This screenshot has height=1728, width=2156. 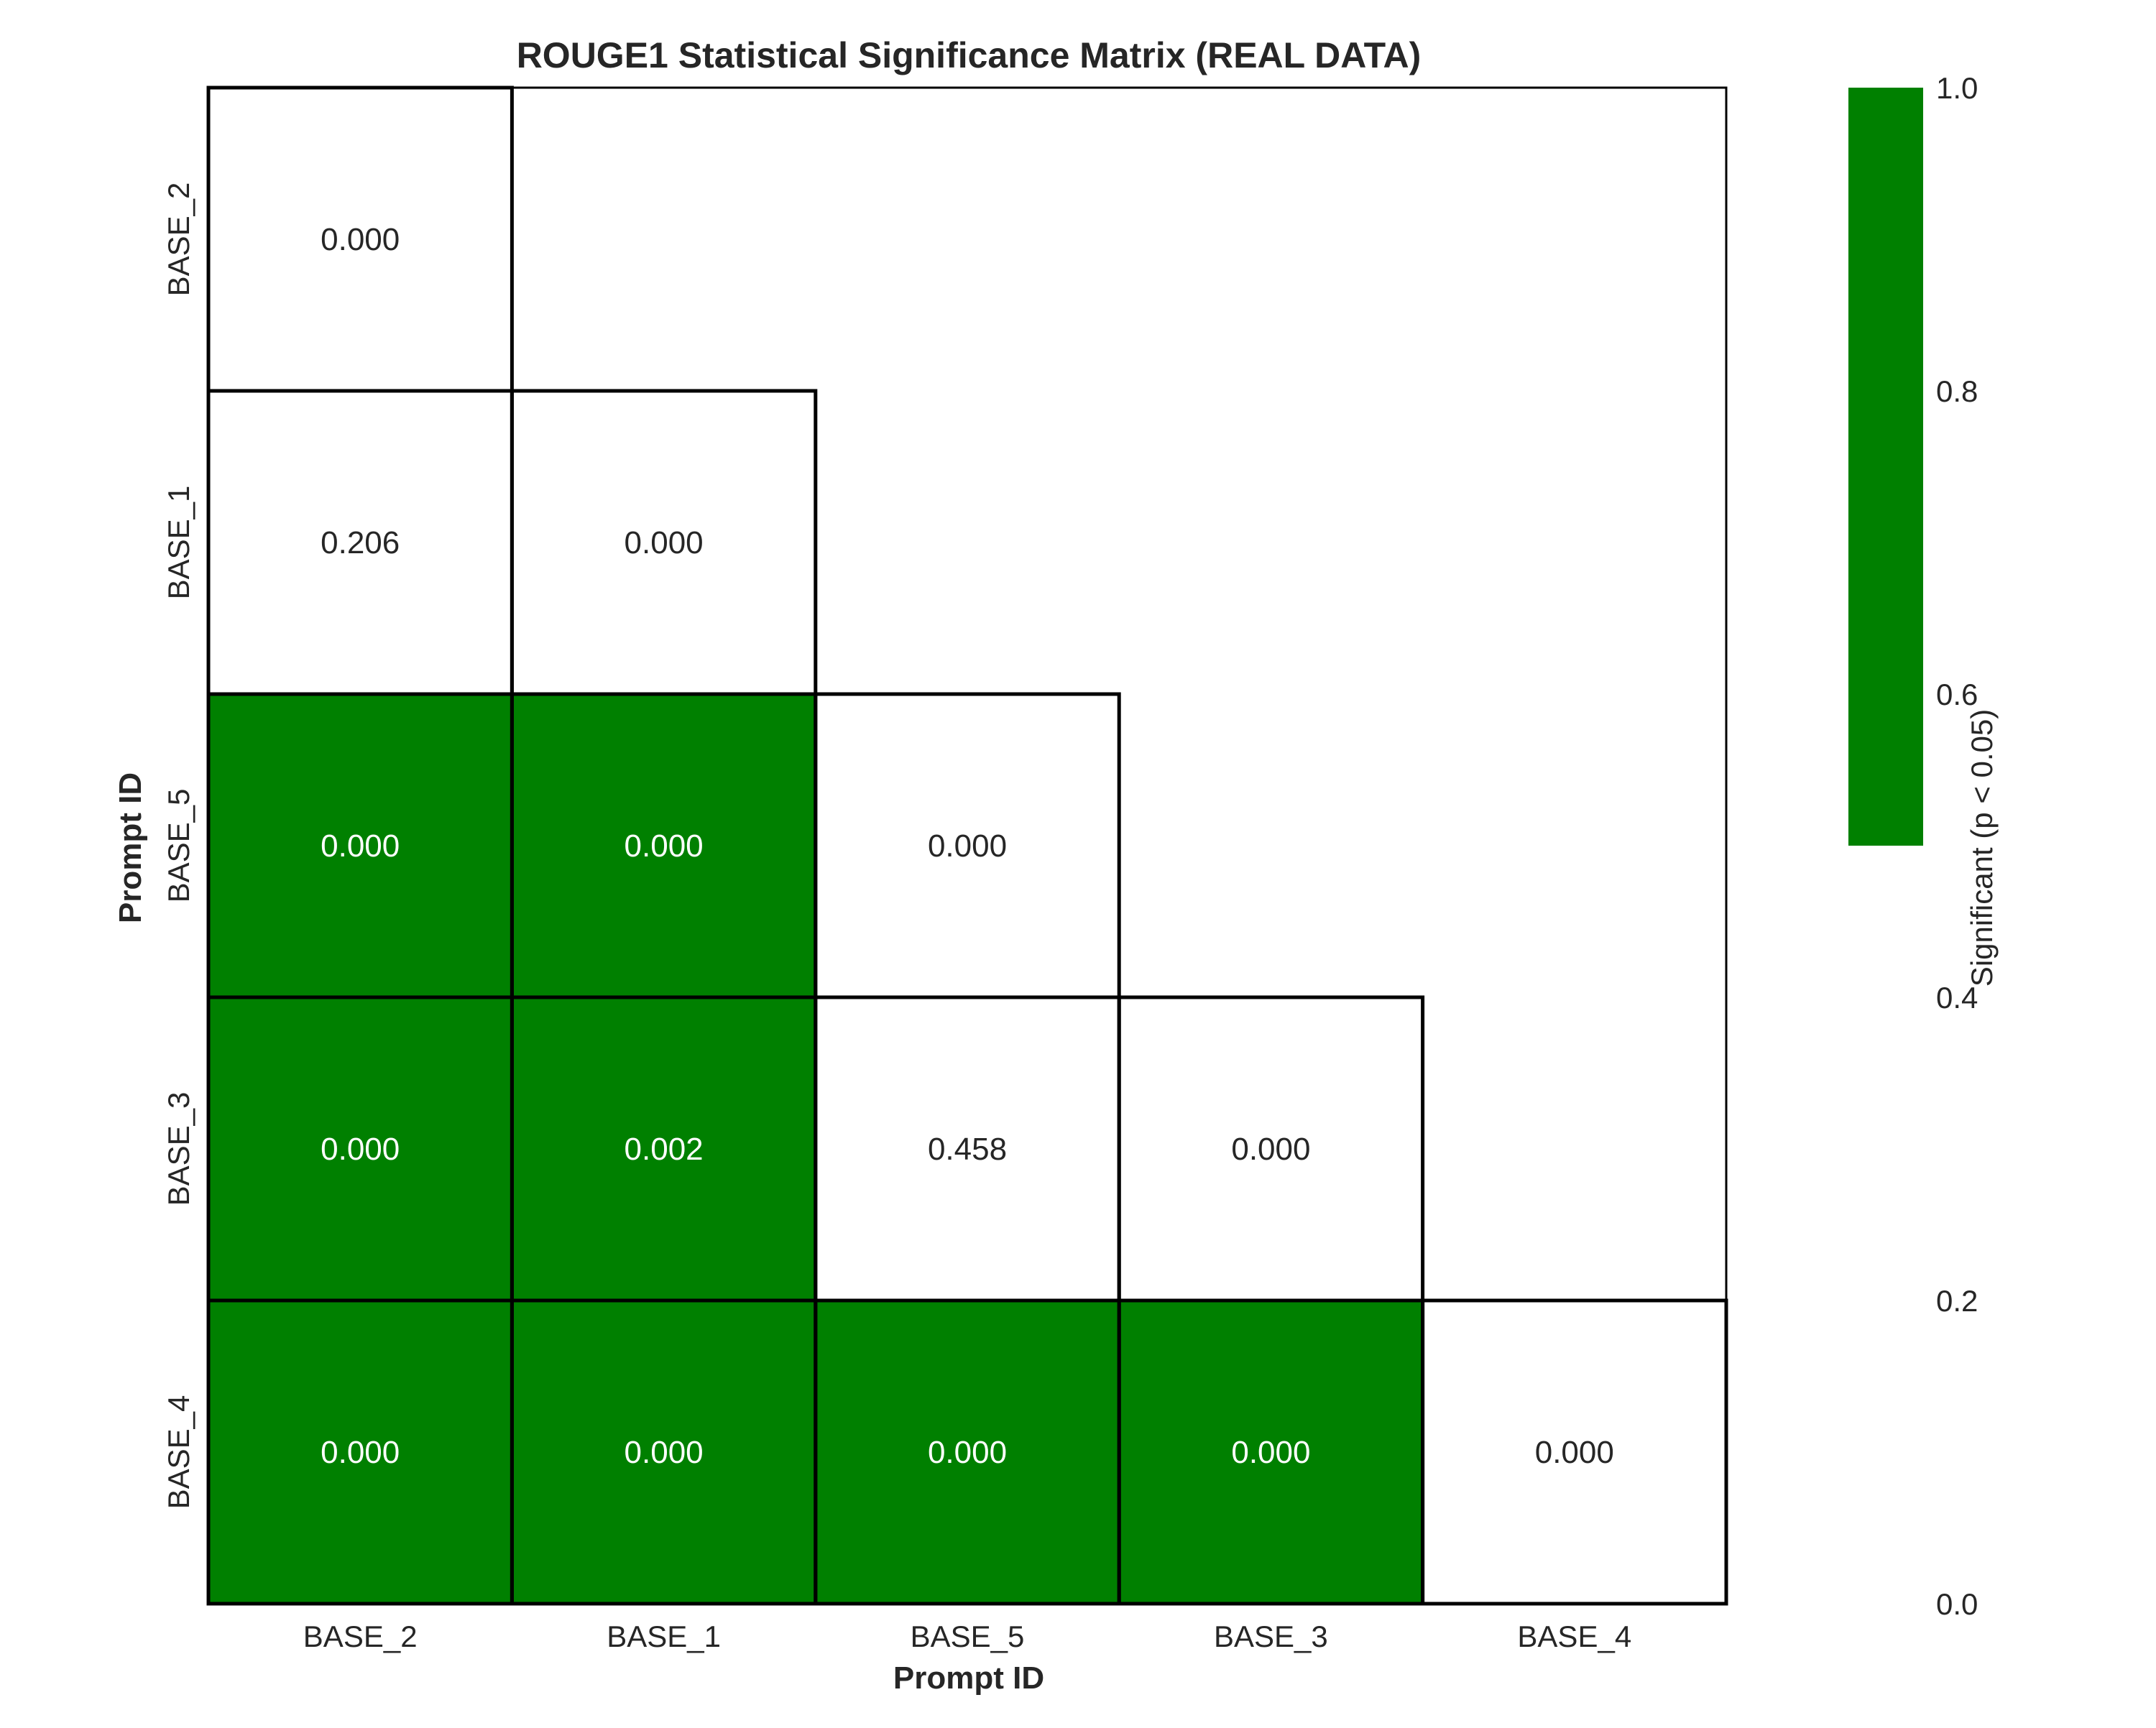 What do you see at coordinates (179, 846) in the screenshot?
I see `y-tick-label: BASE_5` at bounding box center [179, 846].